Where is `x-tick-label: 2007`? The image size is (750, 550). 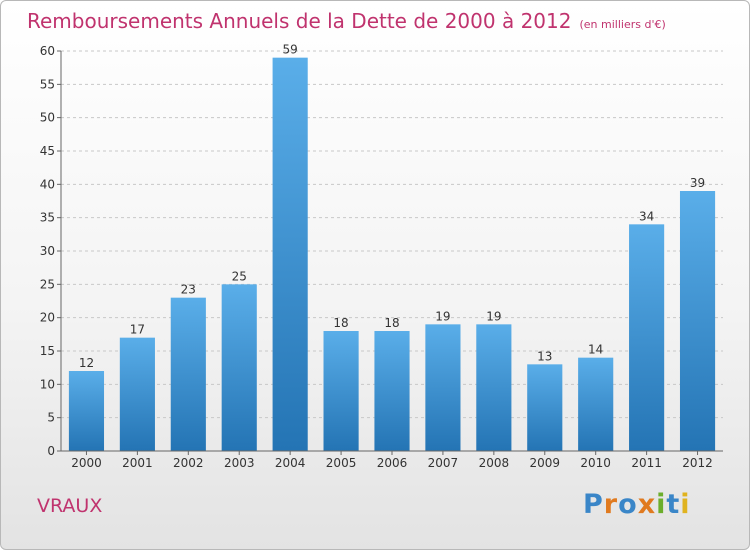 x-tick-label: 2007 is located at coordinates (443, 463).